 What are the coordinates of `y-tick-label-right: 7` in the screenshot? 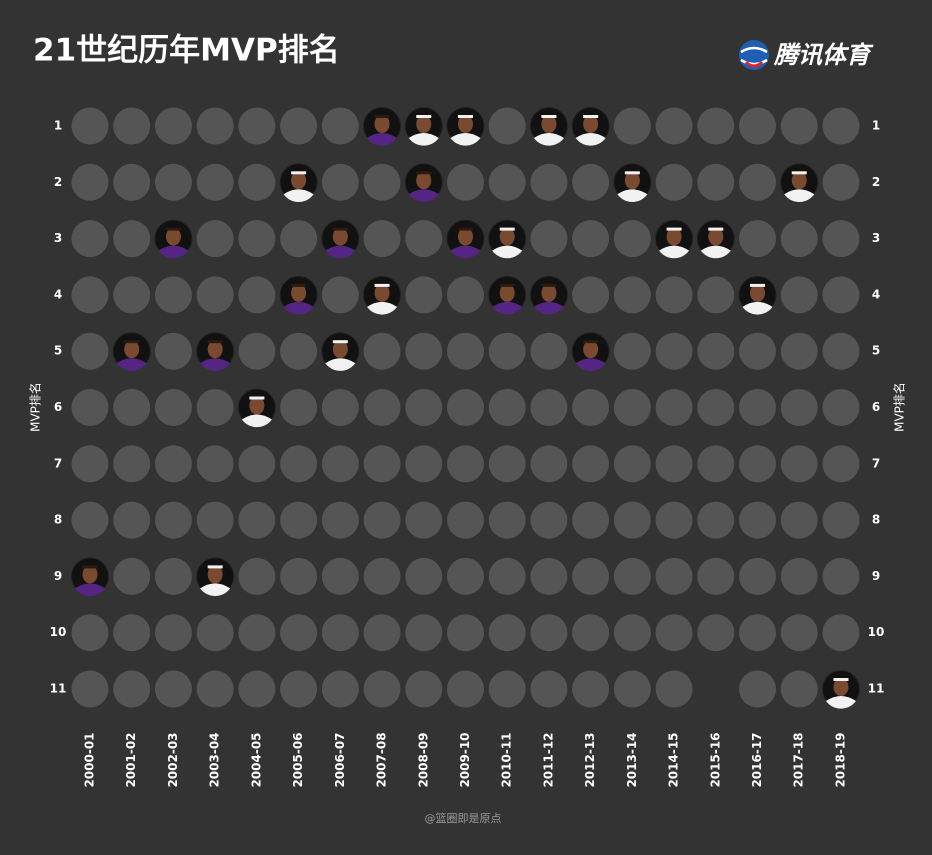 It's located at (876, 463).